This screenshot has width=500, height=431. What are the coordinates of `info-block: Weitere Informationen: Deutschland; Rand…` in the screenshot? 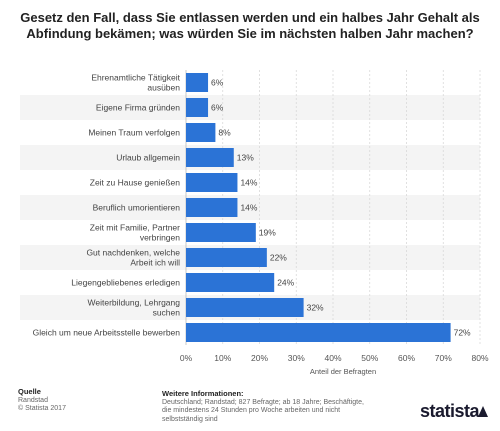 It's located at (287, 406).